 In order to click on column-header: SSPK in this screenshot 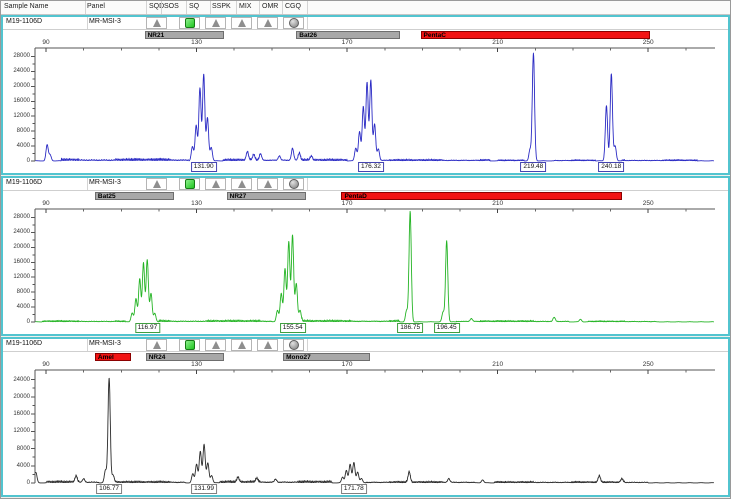, I will do `click(221, 6)`.